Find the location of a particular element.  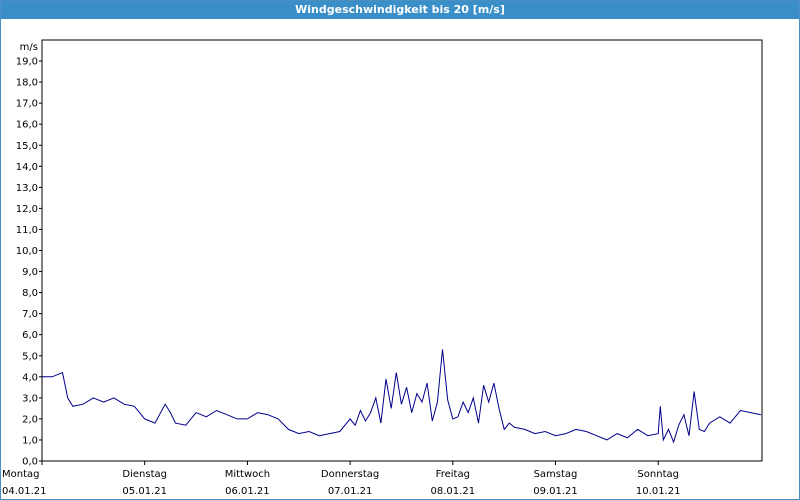

y-tick-label: 8,0 is located at coordinates (30, 293).